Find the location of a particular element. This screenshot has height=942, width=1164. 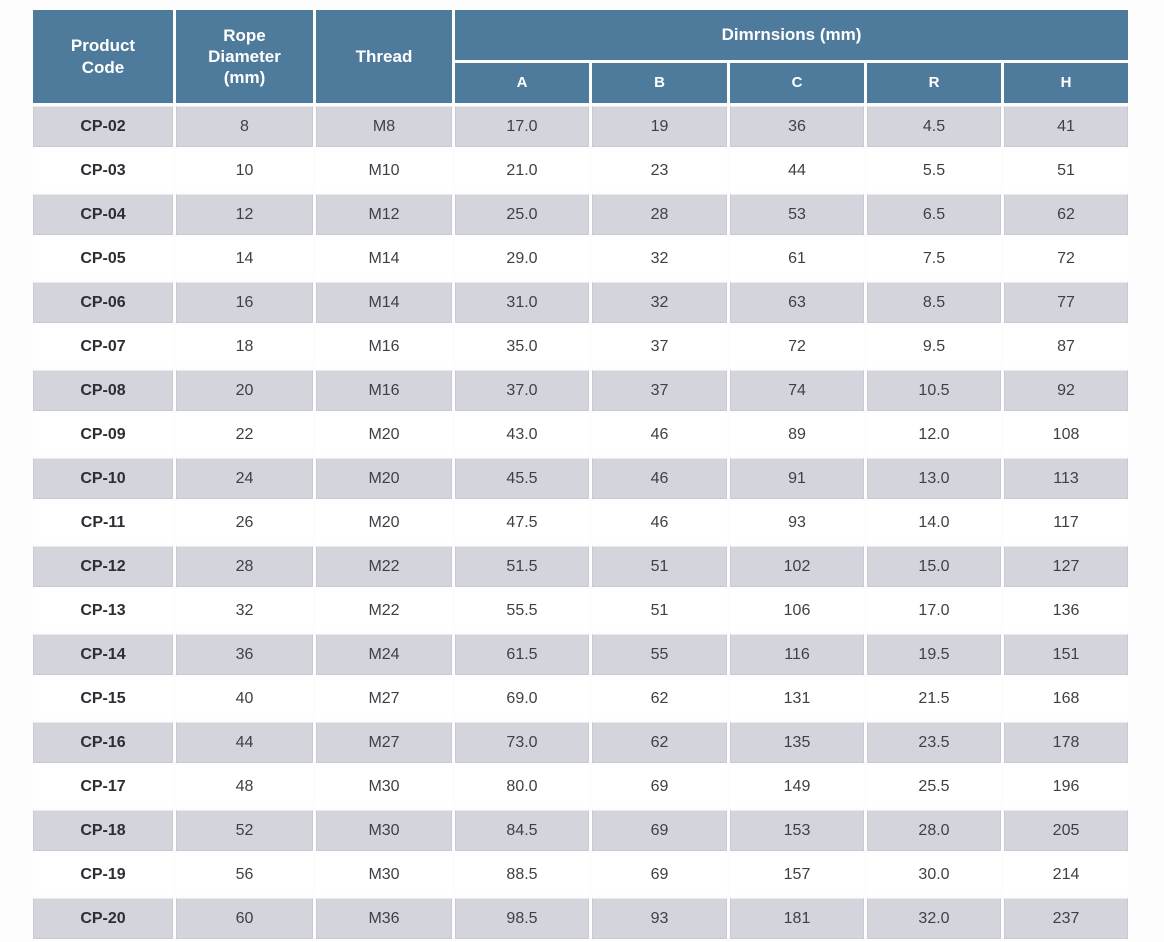

table-row: CP-12 28 M22 51.5 51 102 15.0 127 is located at coordinates (581, 566).